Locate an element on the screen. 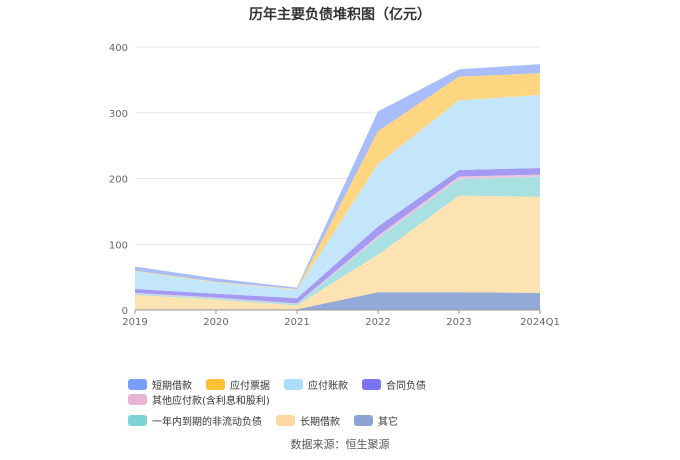 The image size is (680, 460). legend-item: 其他应付款(含利息和股利) is located at coordinates (199, 399).